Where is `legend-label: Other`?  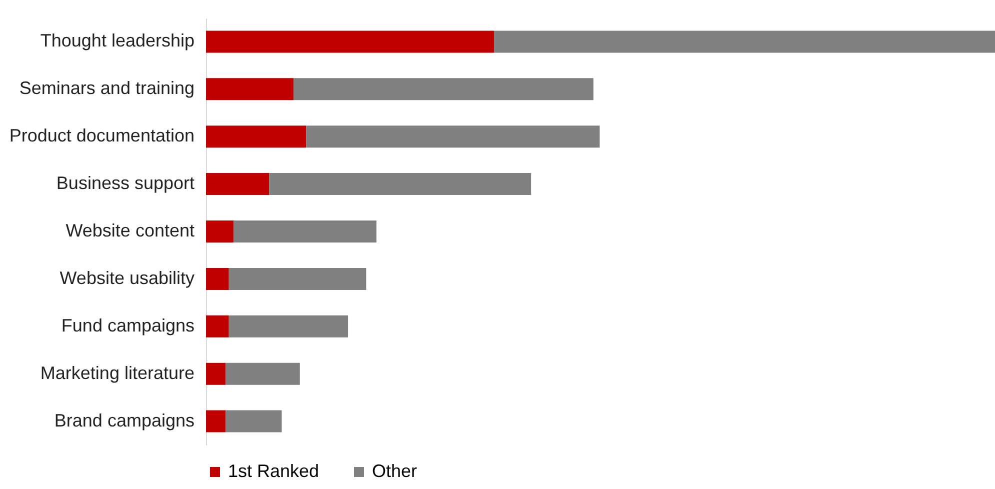 legend-label: Other is located at coordinates (395, 471).